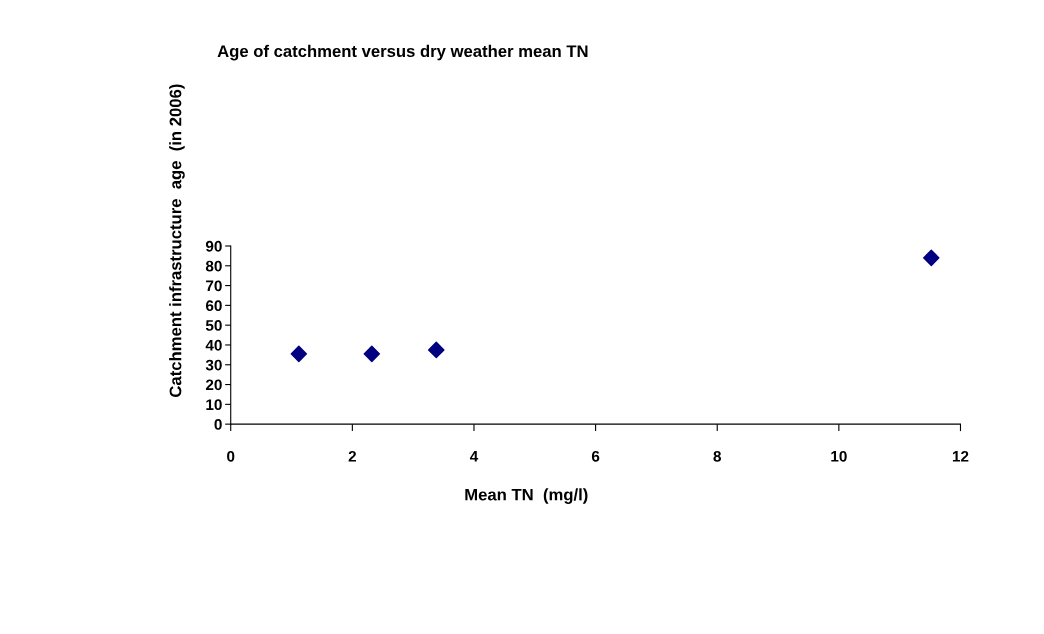 The width and height of the screenshot is (1044, 634). Describe the element at coordinates (213, 385) in the screenshot. I see `y-tick-label: 20` at that location.